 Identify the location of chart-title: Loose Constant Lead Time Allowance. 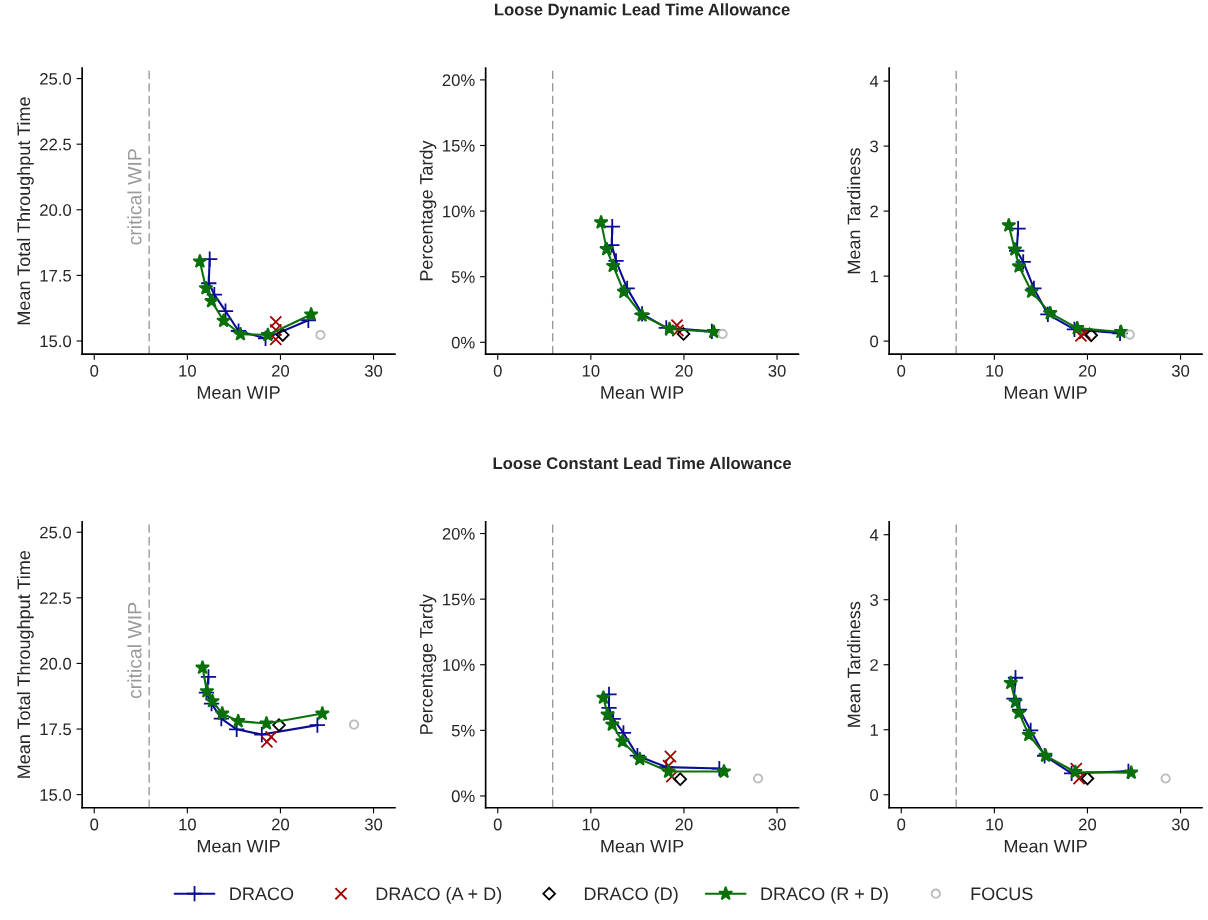
(642, 463).